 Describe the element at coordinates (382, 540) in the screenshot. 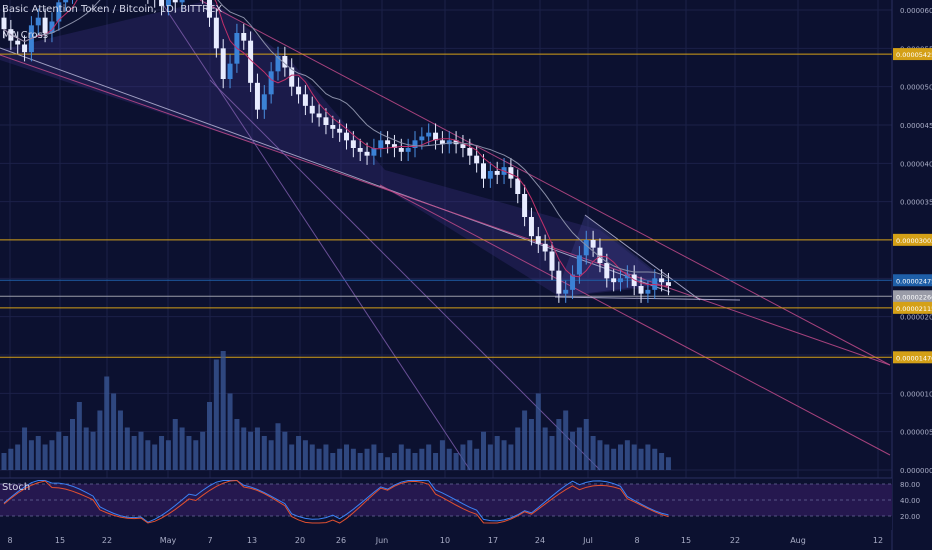

I see `x-tick-label: Jun` at that location.